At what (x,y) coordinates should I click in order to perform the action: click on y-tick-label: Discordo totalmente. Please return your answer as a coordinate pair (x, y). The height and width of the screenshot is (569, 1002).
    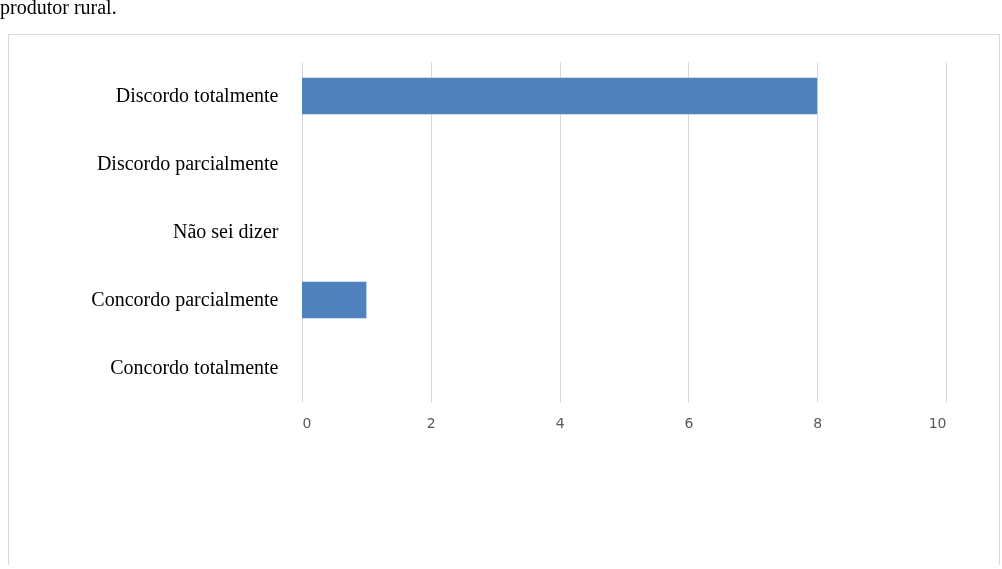
    Looking at the image, I should click on (197, 95).